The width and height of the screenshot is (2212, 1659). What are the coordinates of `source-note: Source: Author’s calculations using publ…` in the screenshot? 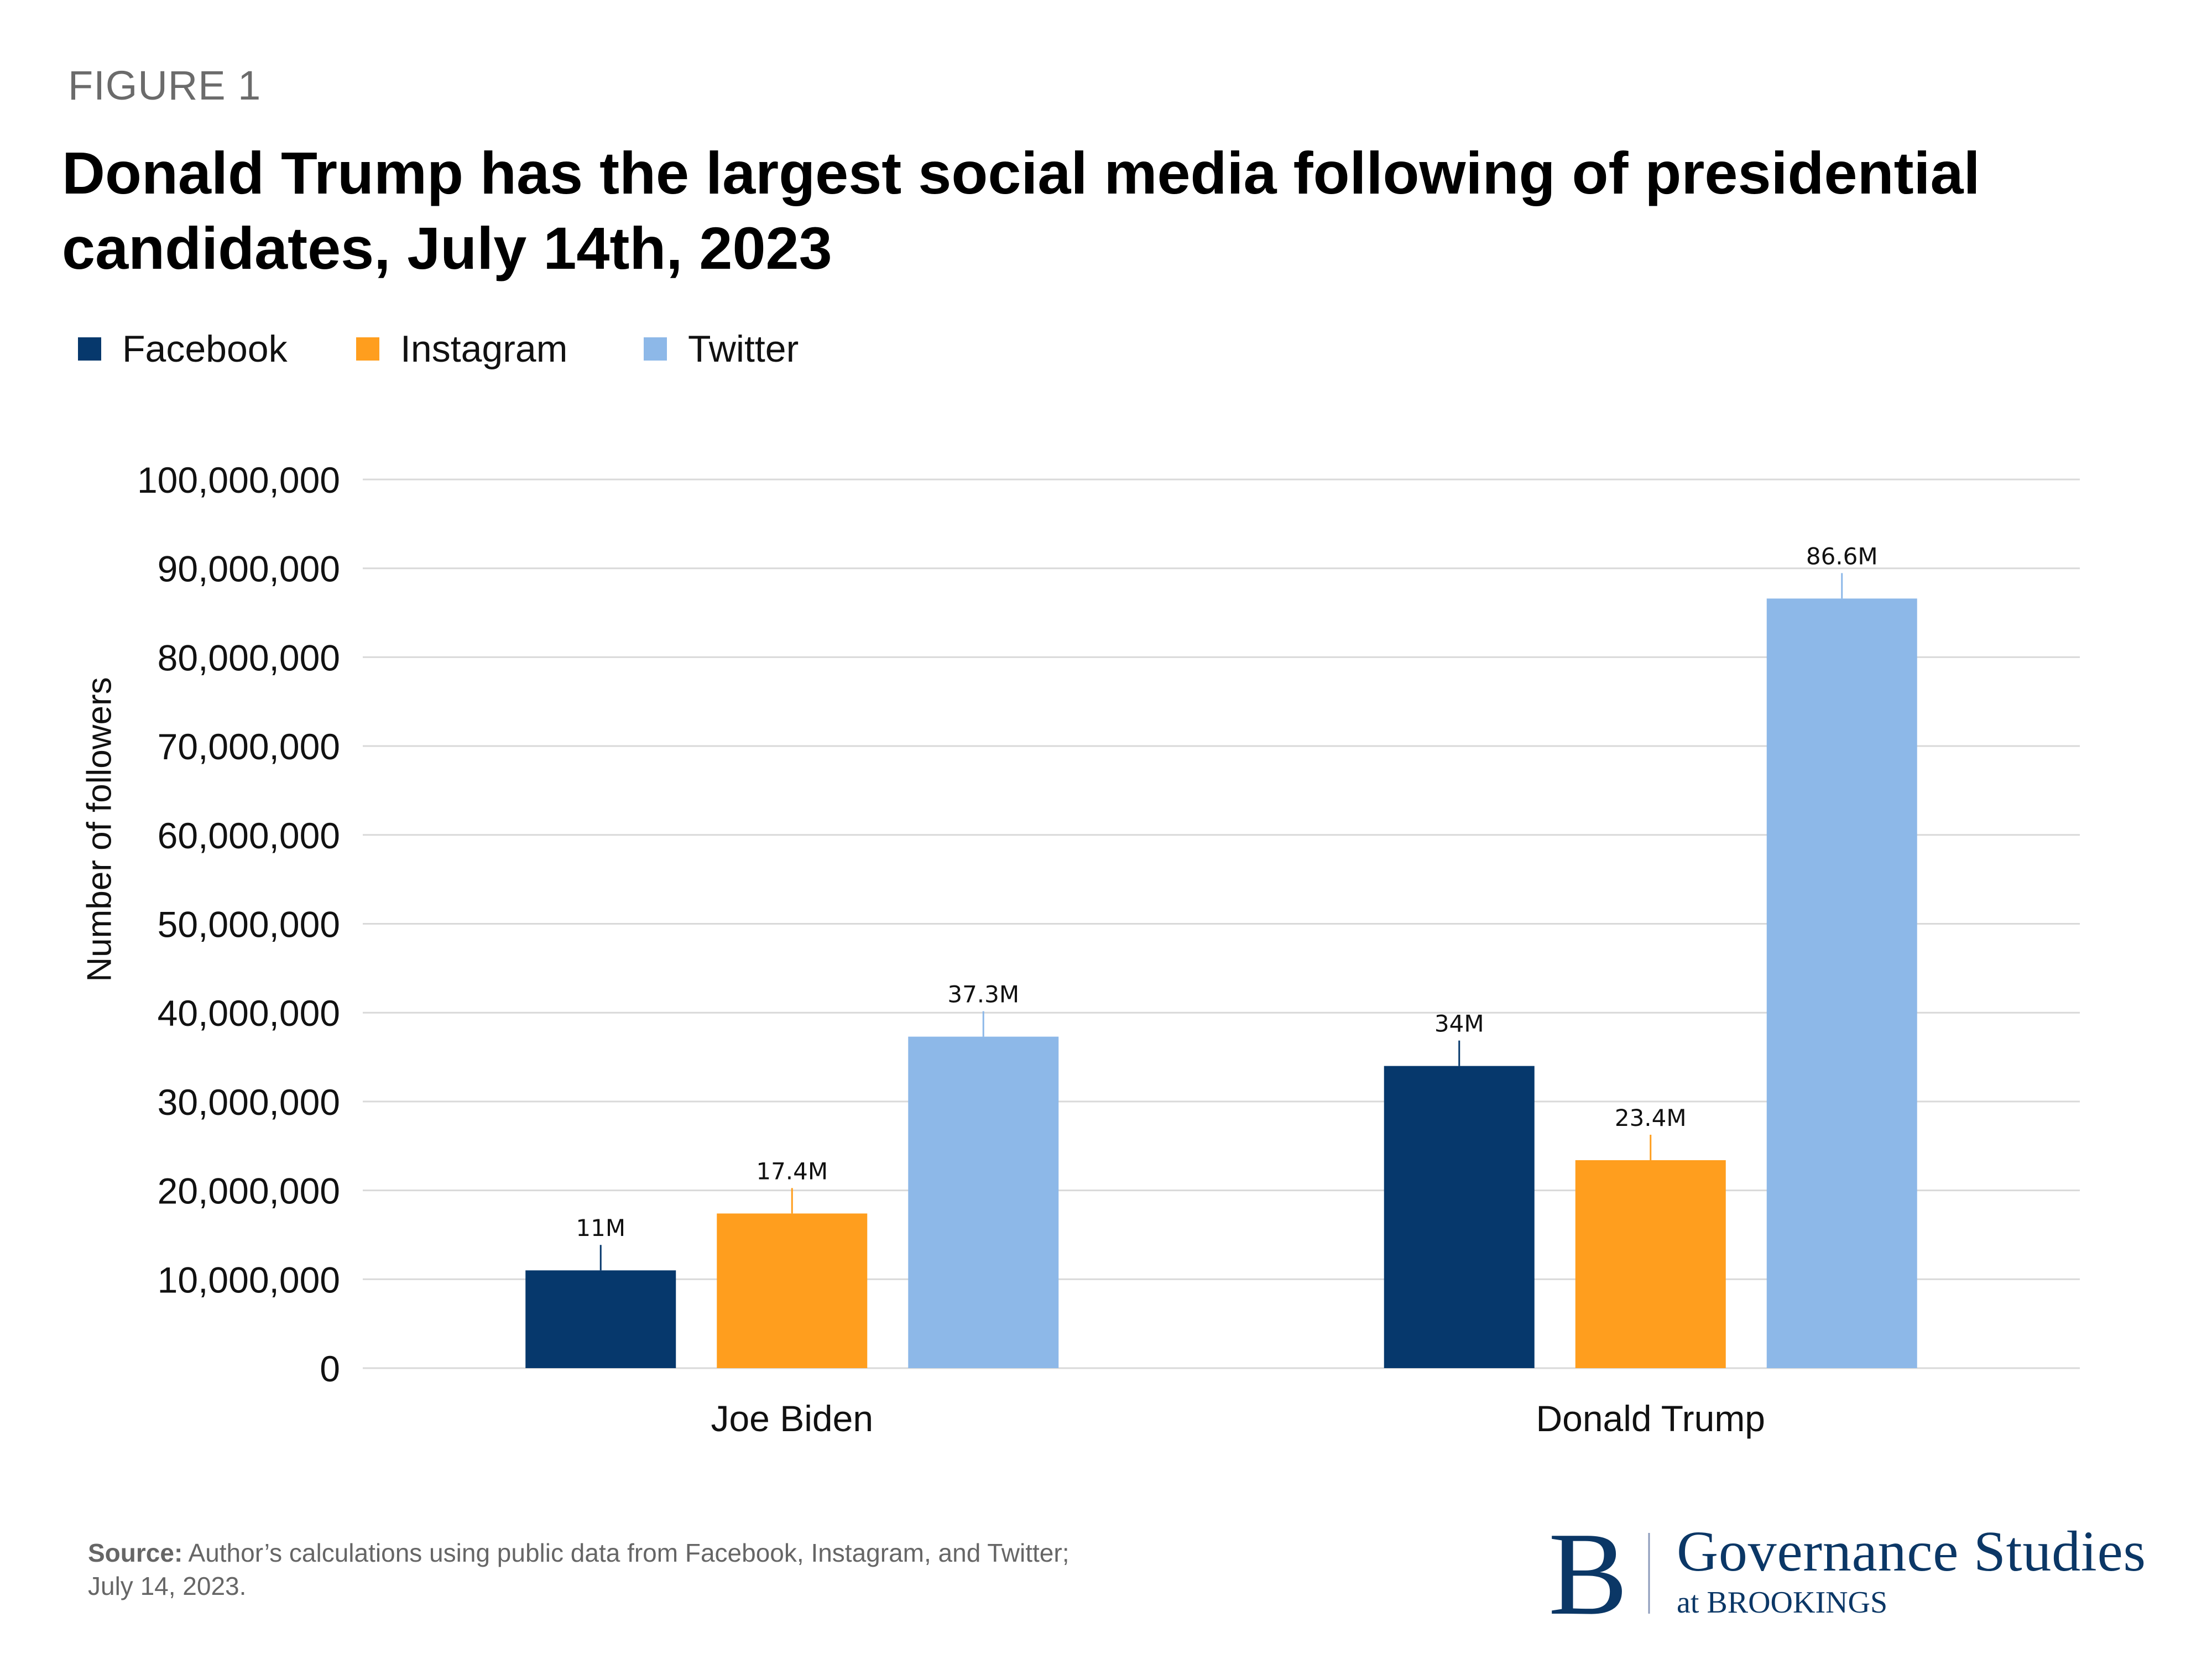 It's located at (585, 1570).